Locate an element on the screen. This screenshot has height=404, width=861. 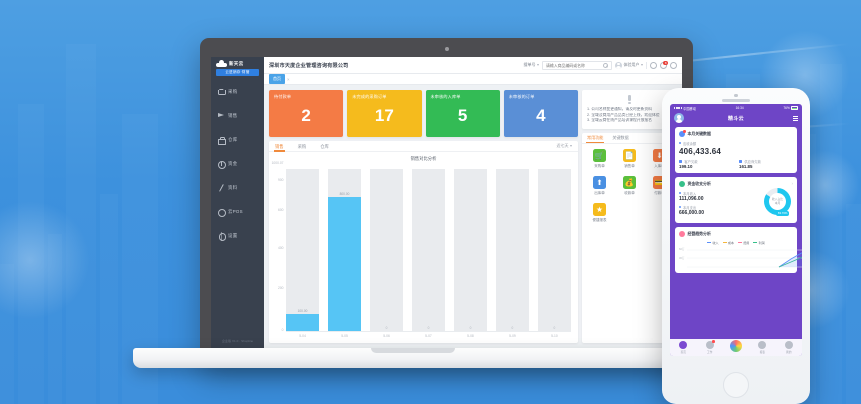
notification-dot is located at coordinates (713, 341).